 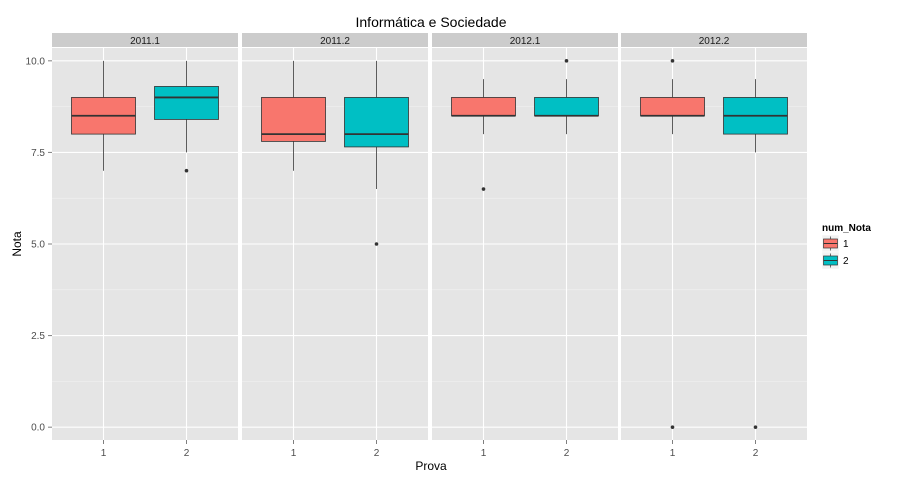 I want to click on y-axis: 0.0 2.5 5.0 7.5 10.0, so click(x=39, y=245).